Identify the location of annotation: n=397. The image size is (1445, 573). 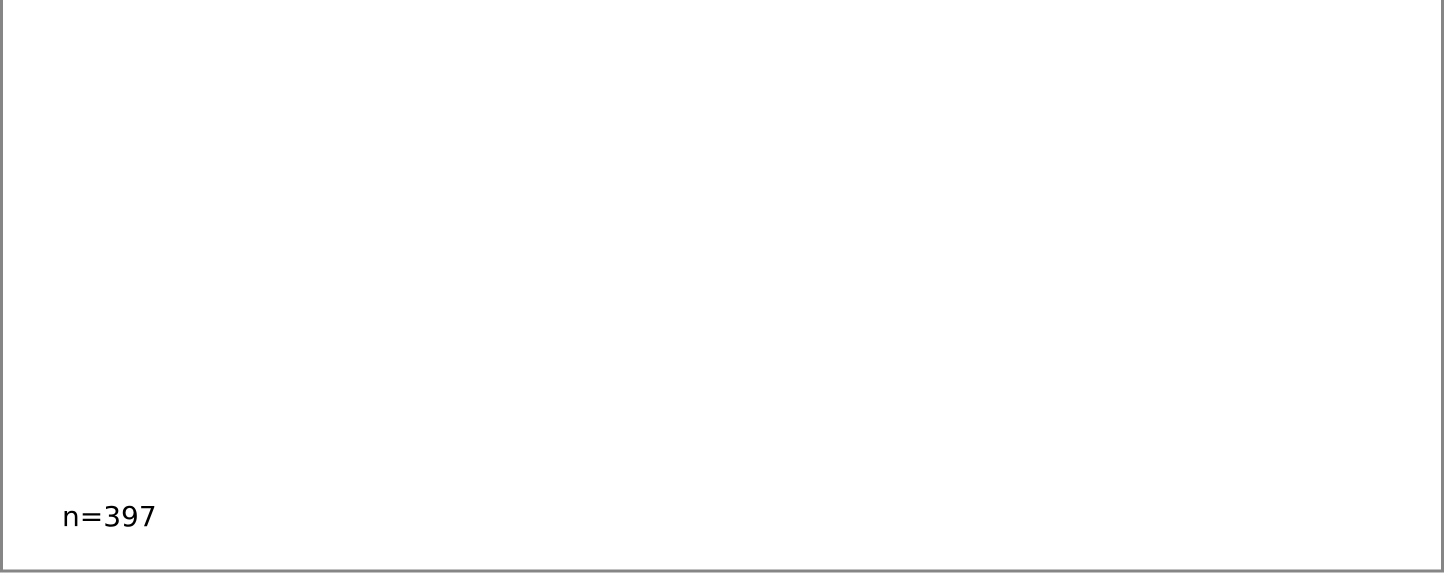
(109, 516).